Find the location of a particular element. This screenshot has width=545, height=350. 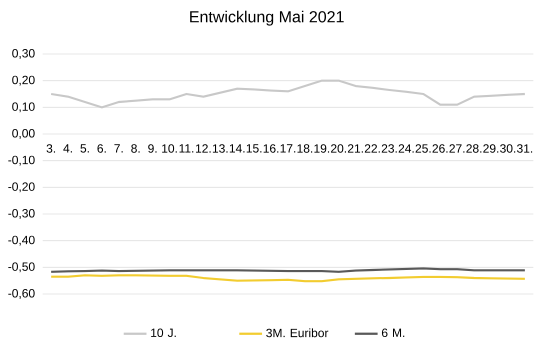

y-tick-label: -0,30 is located at coordinates (21, 214).